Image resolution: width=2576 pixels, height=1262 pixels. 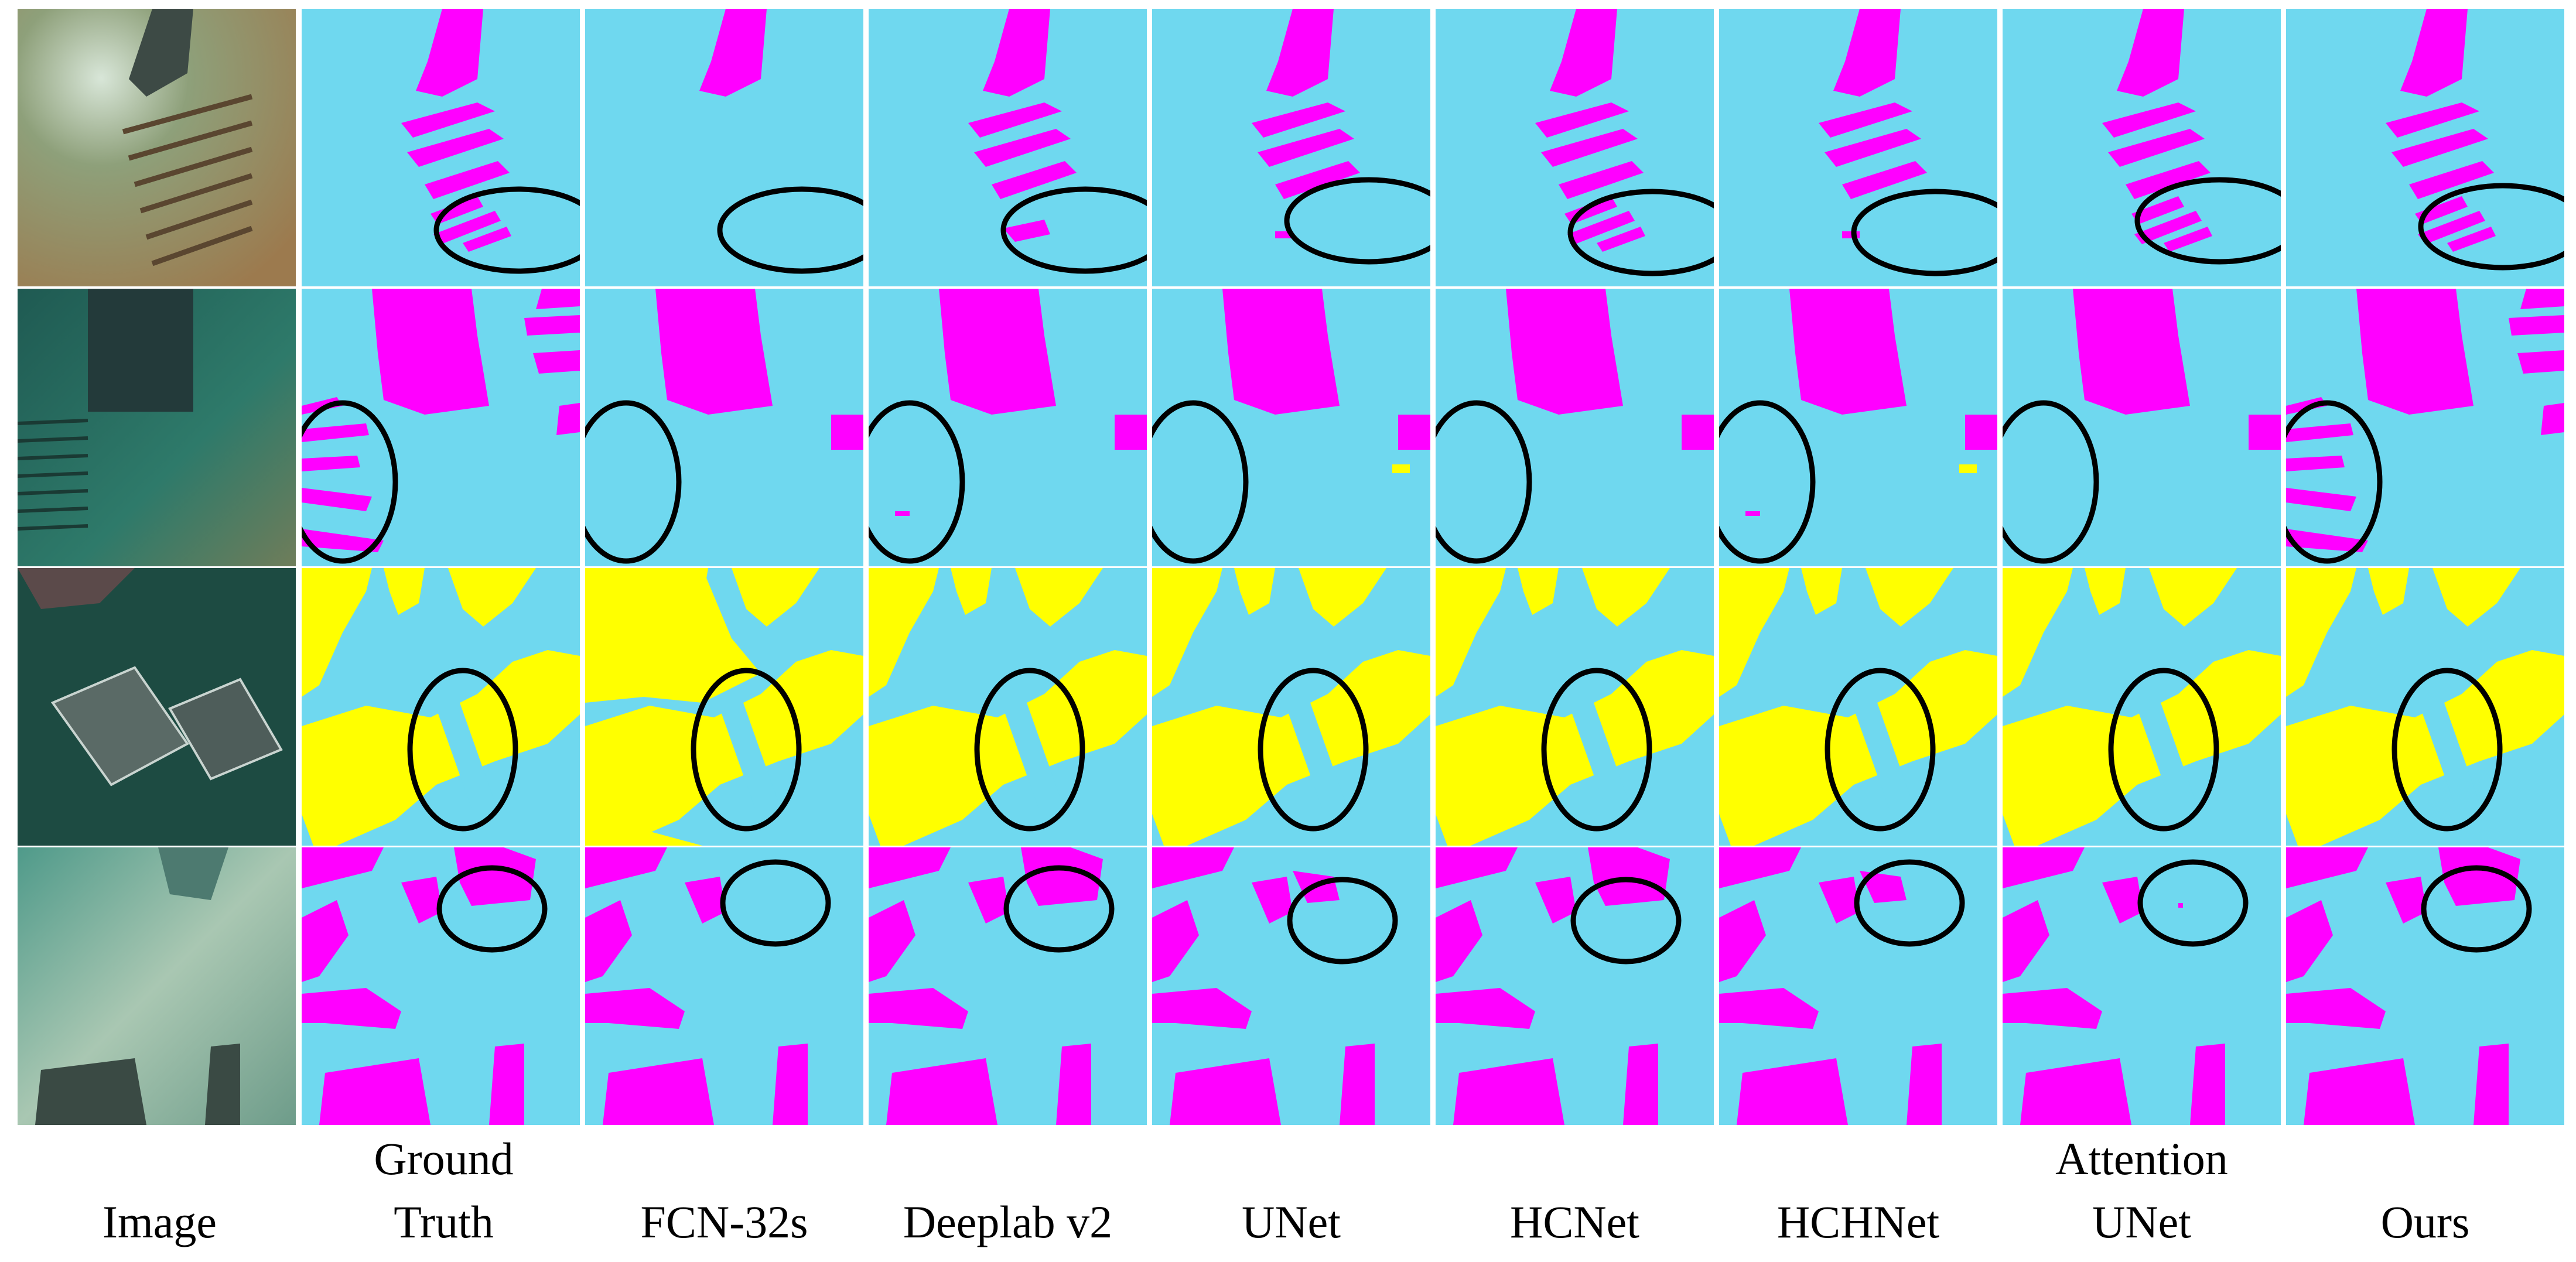 I want to click on label-hcnet: HCNet, so click(x=1575, y=1194).